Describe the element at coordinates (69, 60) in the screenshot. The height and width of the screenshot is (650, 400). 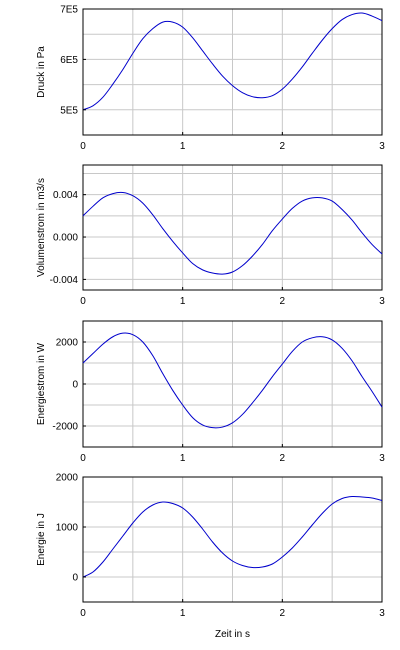
I see `y-tick-label: 6E5` at that location.